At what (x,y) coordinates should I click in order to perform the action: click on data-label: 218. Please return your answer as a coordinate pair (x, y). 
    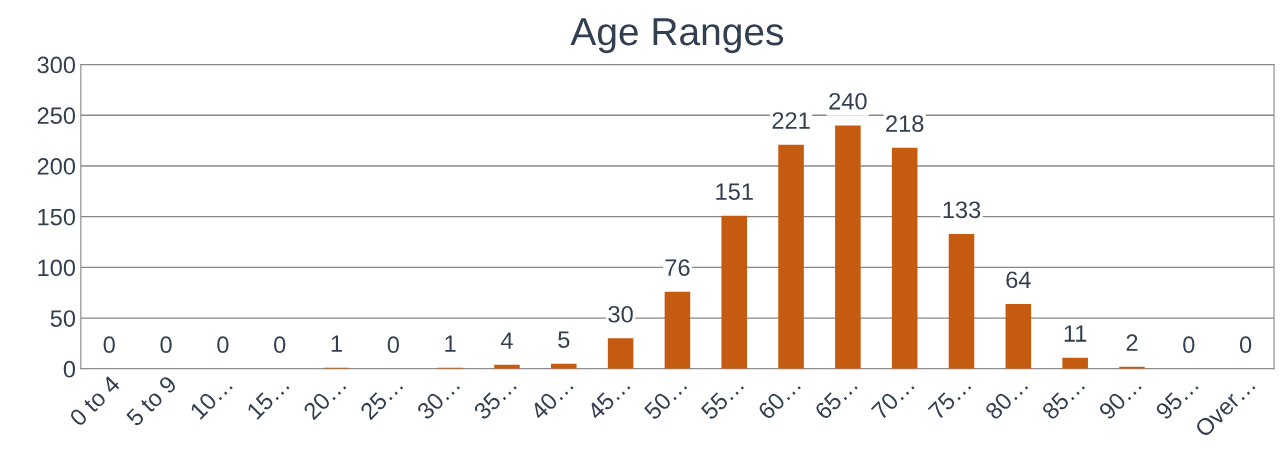
    Looking at the image, I should click on (905, 123).